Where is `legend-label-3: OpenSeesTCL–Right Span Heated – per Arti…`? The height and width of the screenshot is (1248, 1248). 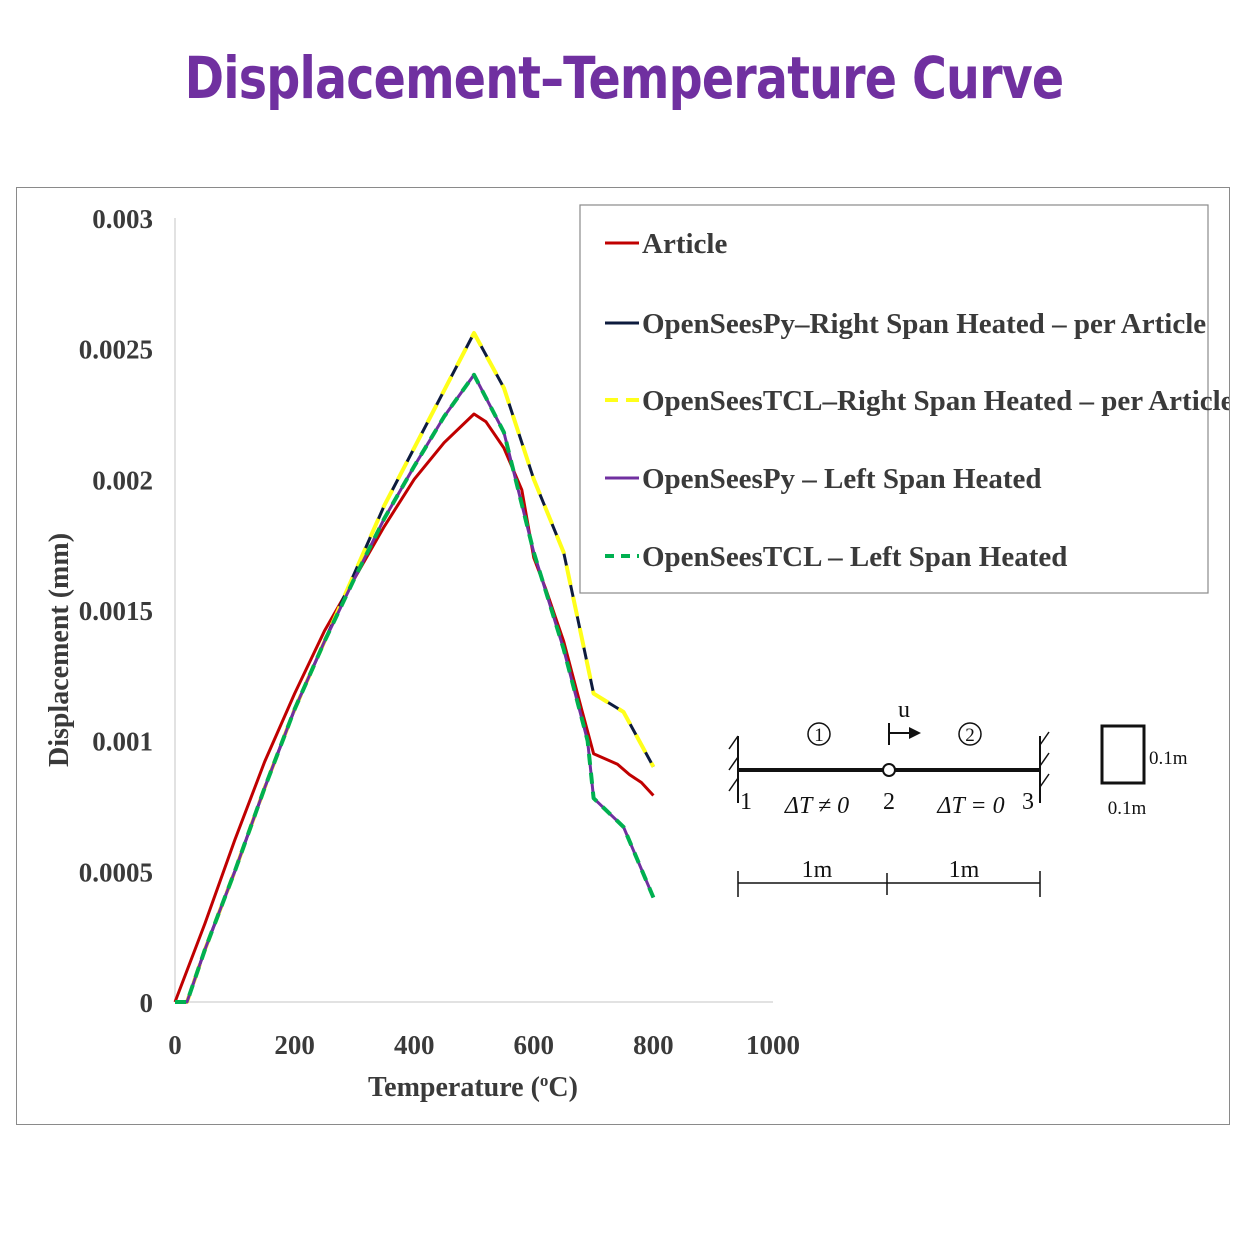
legend-label-3: OpenSeesTCL–Right Span Heated – per Arti… is located at coordinates (935, 401).